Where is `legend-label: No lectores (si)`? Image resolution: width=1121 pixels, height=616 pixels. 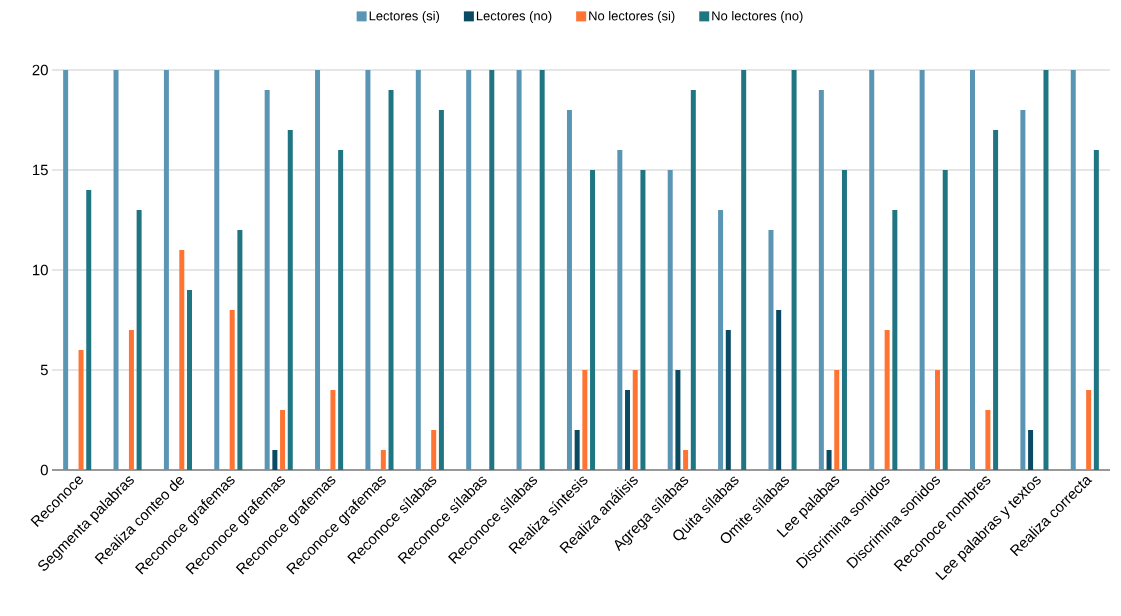 legend-label: No lectores (si) is located at coordinates (632, 16).